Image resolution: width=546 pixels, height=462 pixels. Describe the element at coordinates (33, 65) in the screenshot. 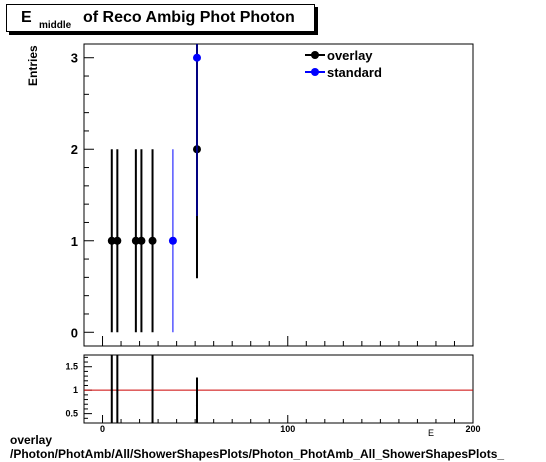

I see `y-axis-label: Entries` at that location.